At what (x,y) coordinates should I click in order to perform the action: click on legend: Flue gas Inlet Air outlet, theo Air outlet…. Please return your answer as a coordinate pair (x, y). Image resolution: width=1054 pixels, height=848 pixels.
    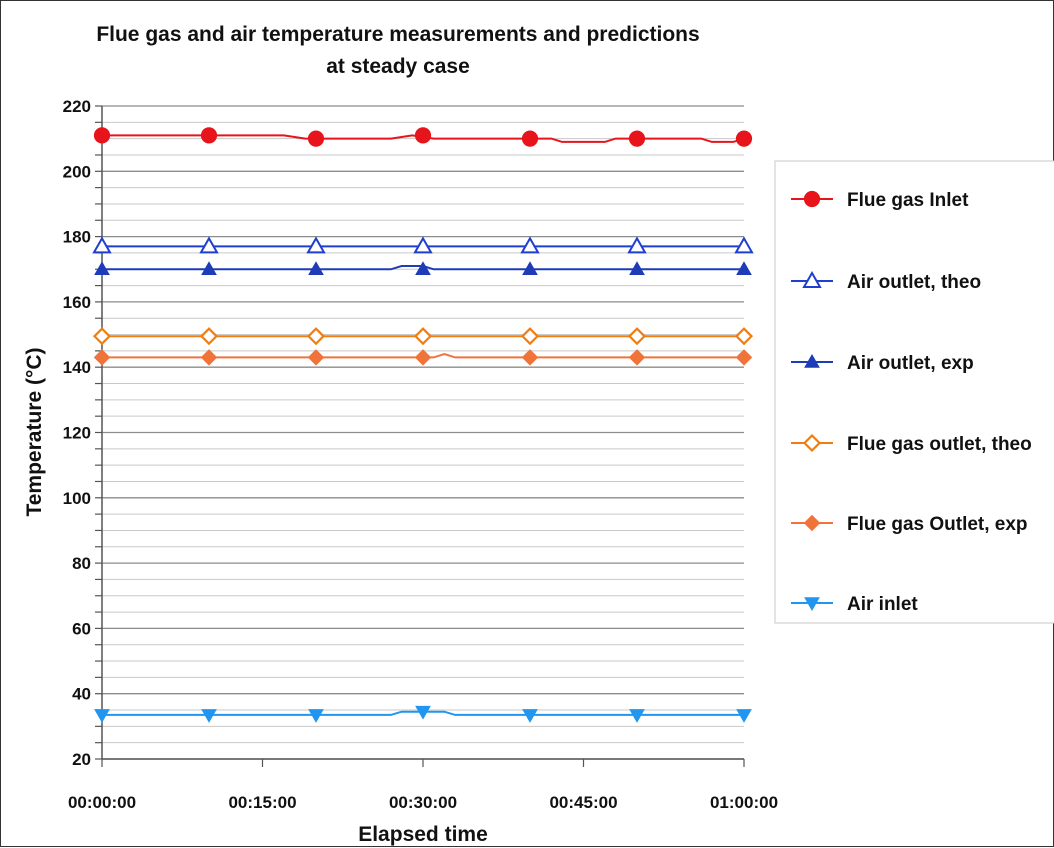
    Looking at the image, I should click on (914, 392).